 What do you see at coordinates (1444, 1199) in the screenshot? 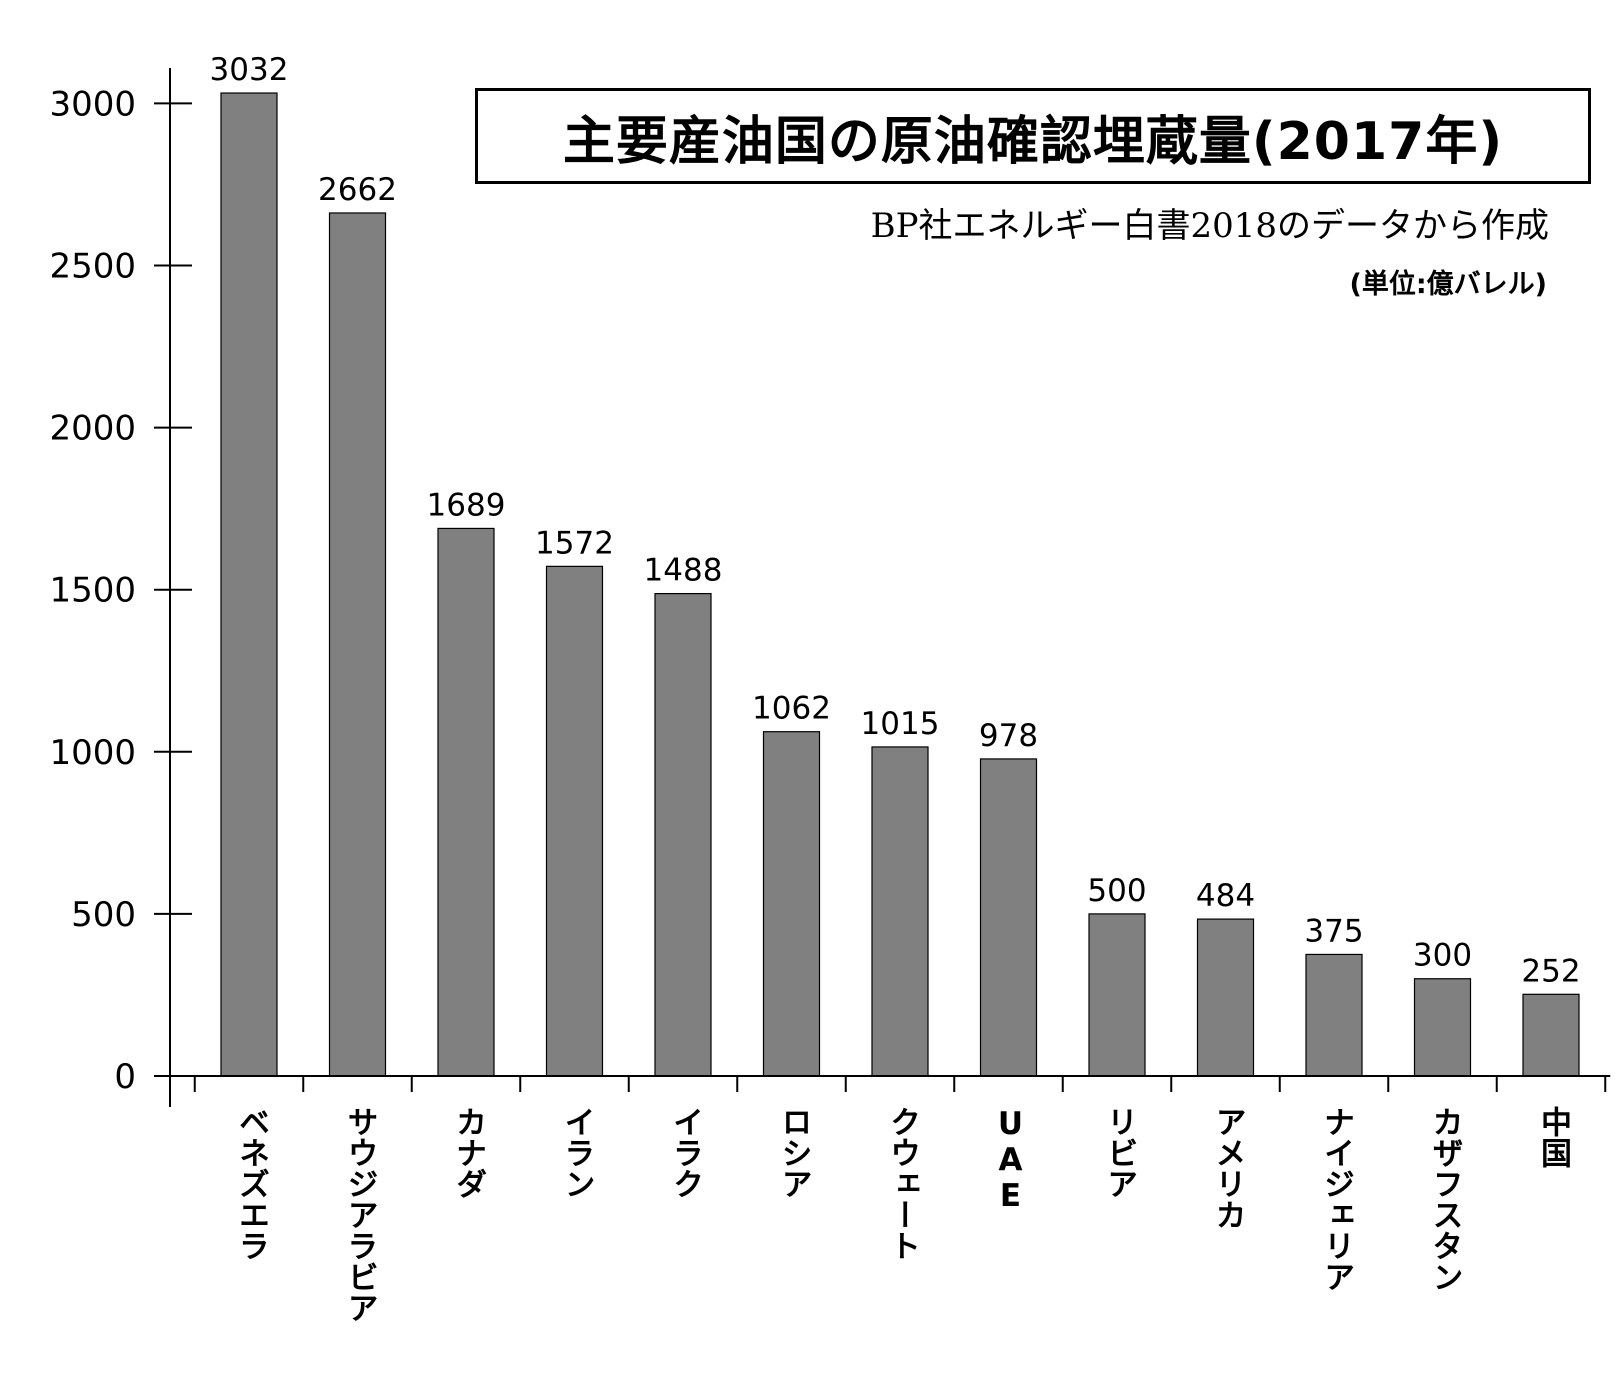
I see `category-label: カザフスタン` at bounding box center [1444, 1199].